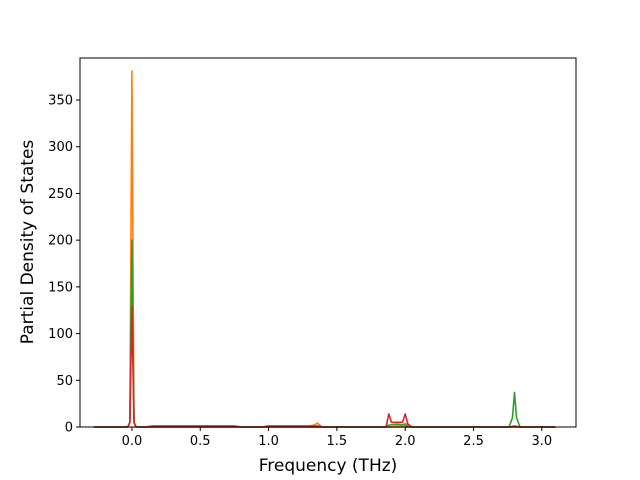 Image resolution: width=640 pixels, height=480 pixels. Describe the element at coordinates (200, 441) in the screenshot. I see `x-tick-label: 0.5` at that location.